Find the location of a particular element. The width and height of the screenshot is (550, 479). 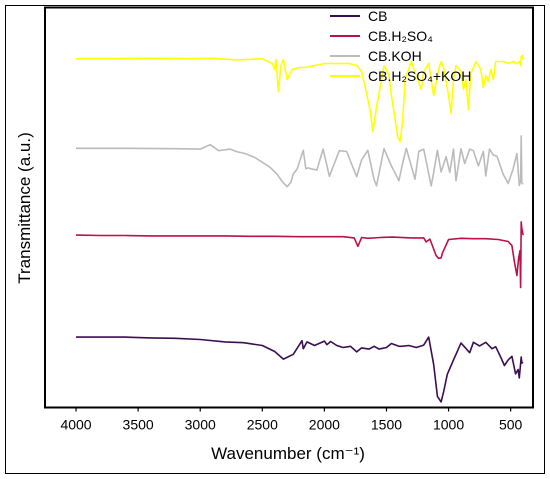

x-axis-title: Wavenumber (cm⁻¹) is located at coordinates (288, 453).